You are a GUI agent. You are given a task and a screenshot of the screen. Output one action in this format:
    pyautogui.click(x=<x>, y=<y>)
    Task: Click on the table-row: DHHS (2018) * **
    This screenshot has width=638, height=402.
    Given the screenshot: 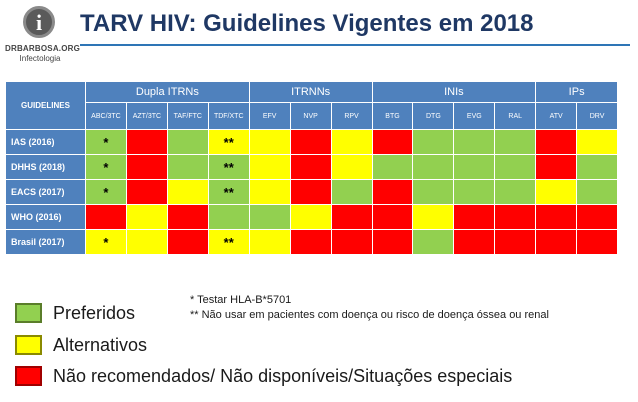 What is the action you would take?
    pyautogui.click(x=312, y=167)
    